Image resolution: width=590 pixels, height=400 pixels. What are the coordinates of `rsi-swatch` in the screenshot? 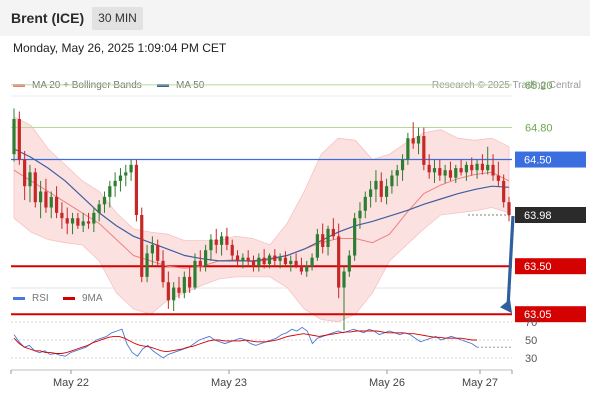 It's located at (19, 298).